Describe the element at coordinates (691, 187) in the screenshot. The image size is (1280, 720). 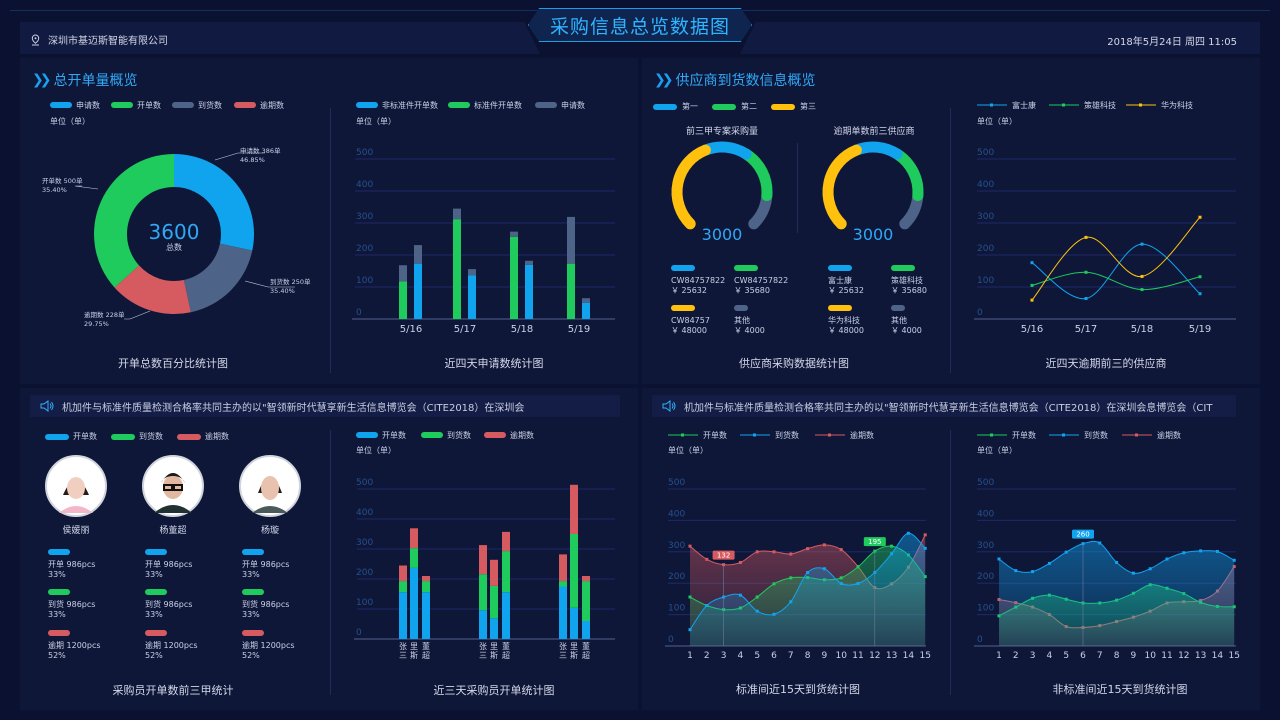
I see `gauge-segment` at that location.